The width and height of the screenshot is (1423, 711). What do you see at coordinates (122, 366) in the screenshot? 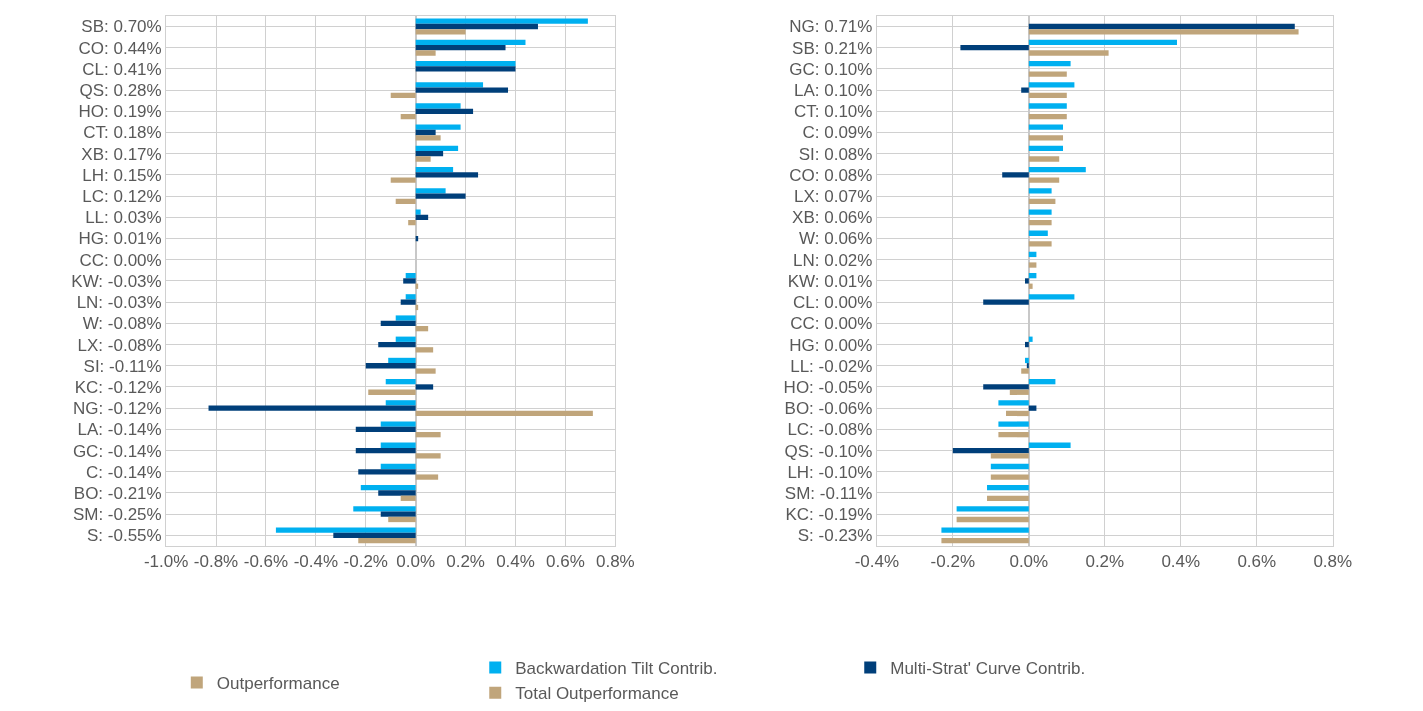
I see `y-tick-label: SI: -0.11%` at bounding box center [122, 366].